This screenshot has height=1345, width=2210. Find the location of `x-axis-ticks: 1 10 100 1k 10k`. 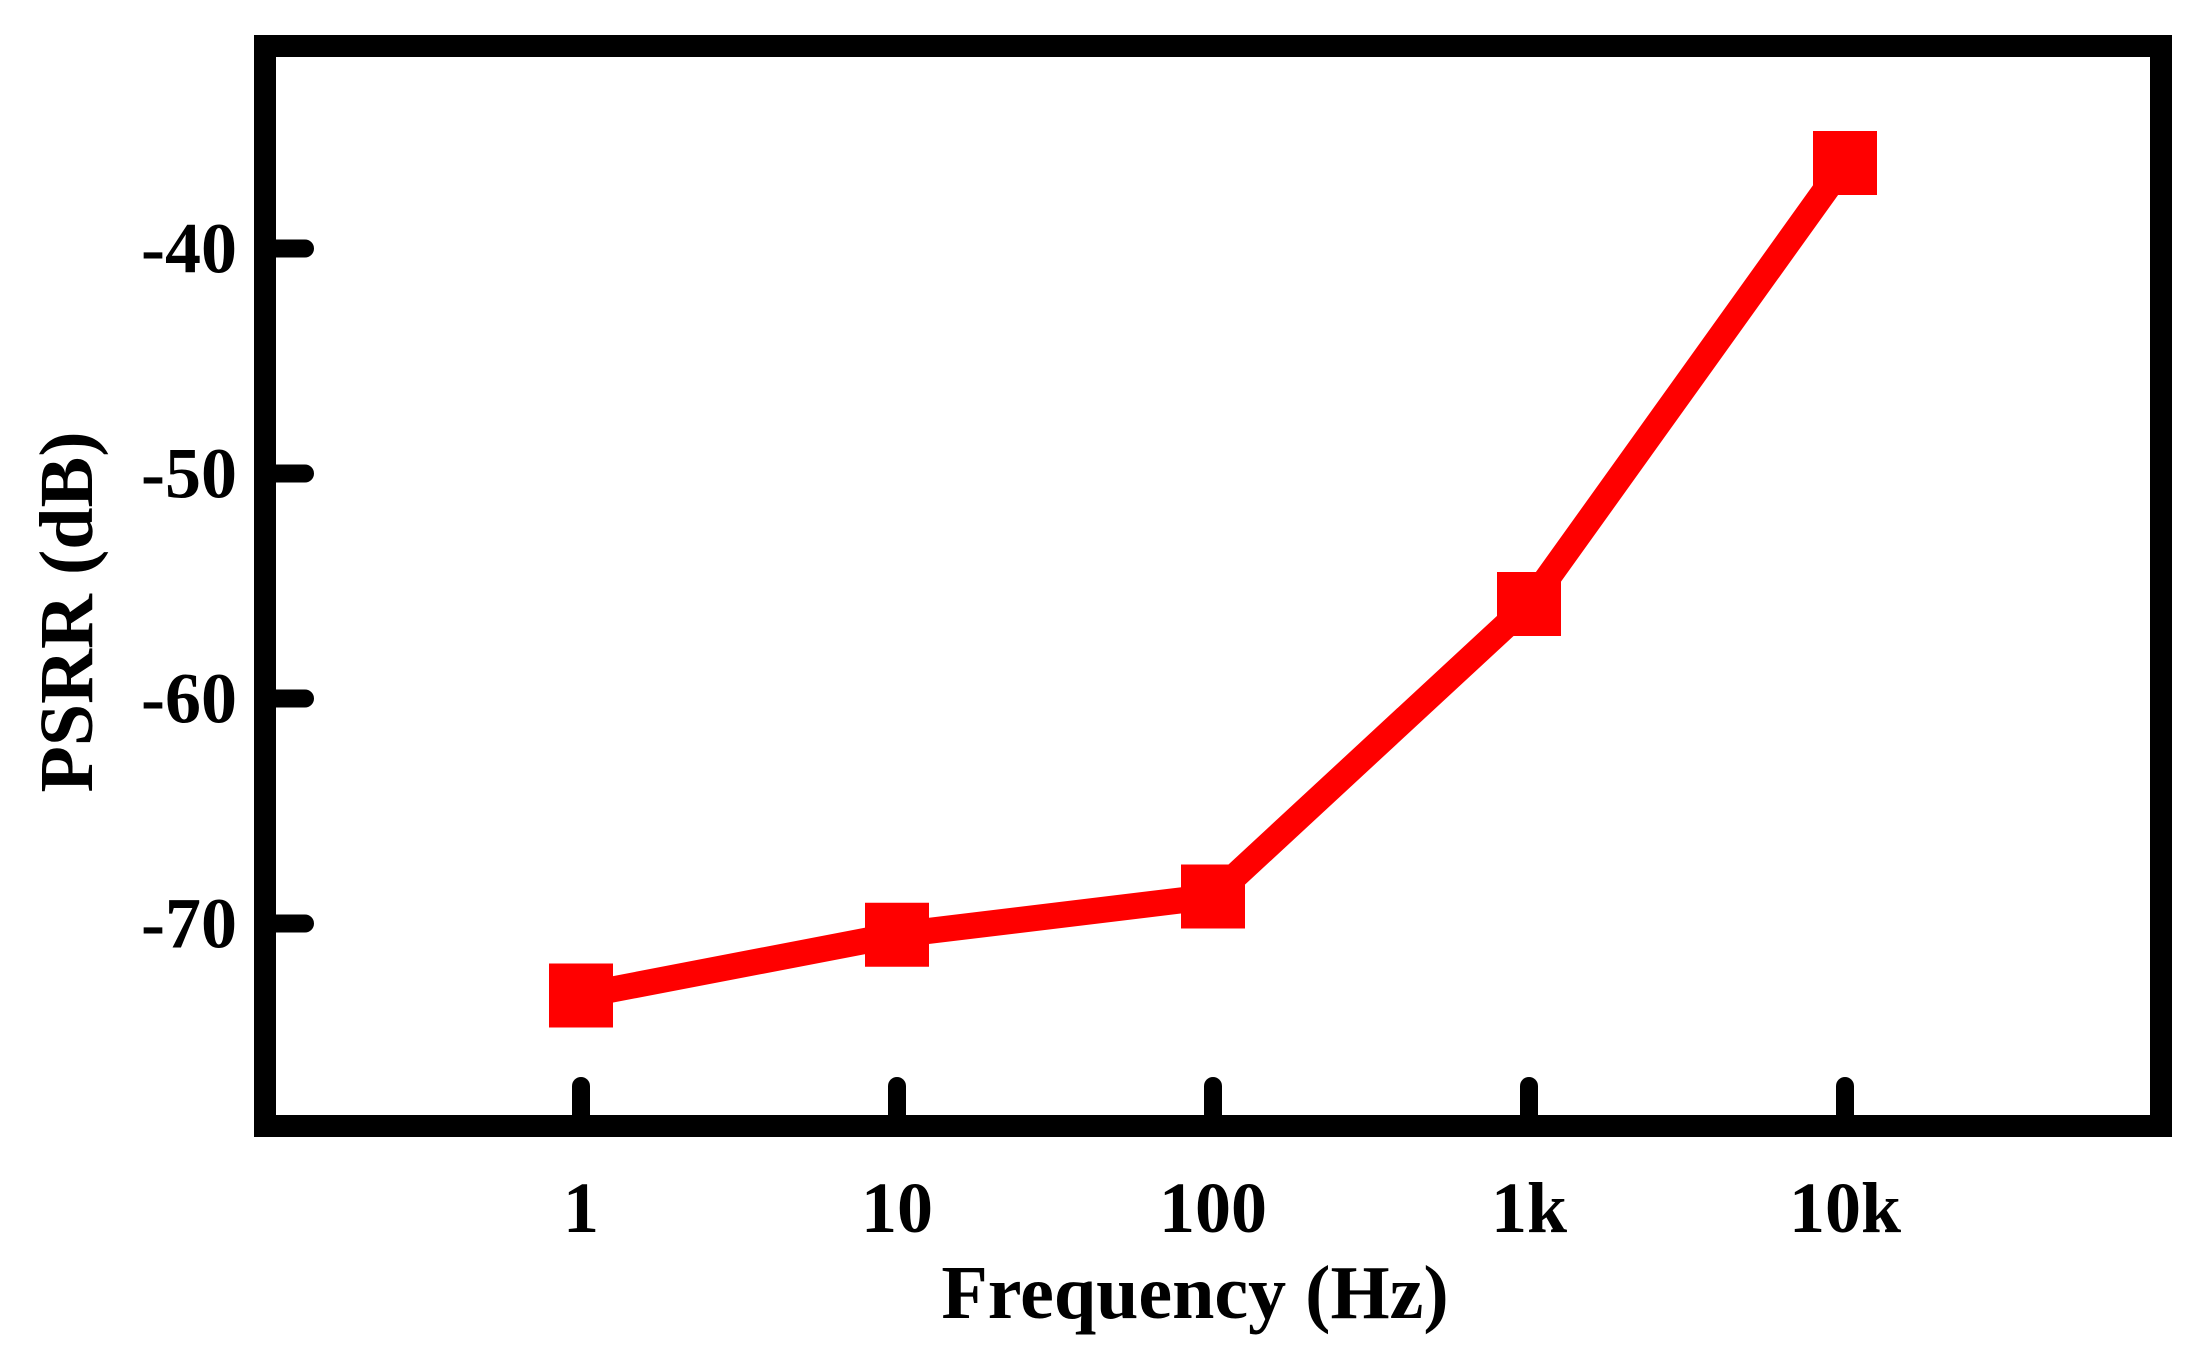

x-axis-ticks: 1 10 100 1k 10k is located at coordinates (1232, 1162).